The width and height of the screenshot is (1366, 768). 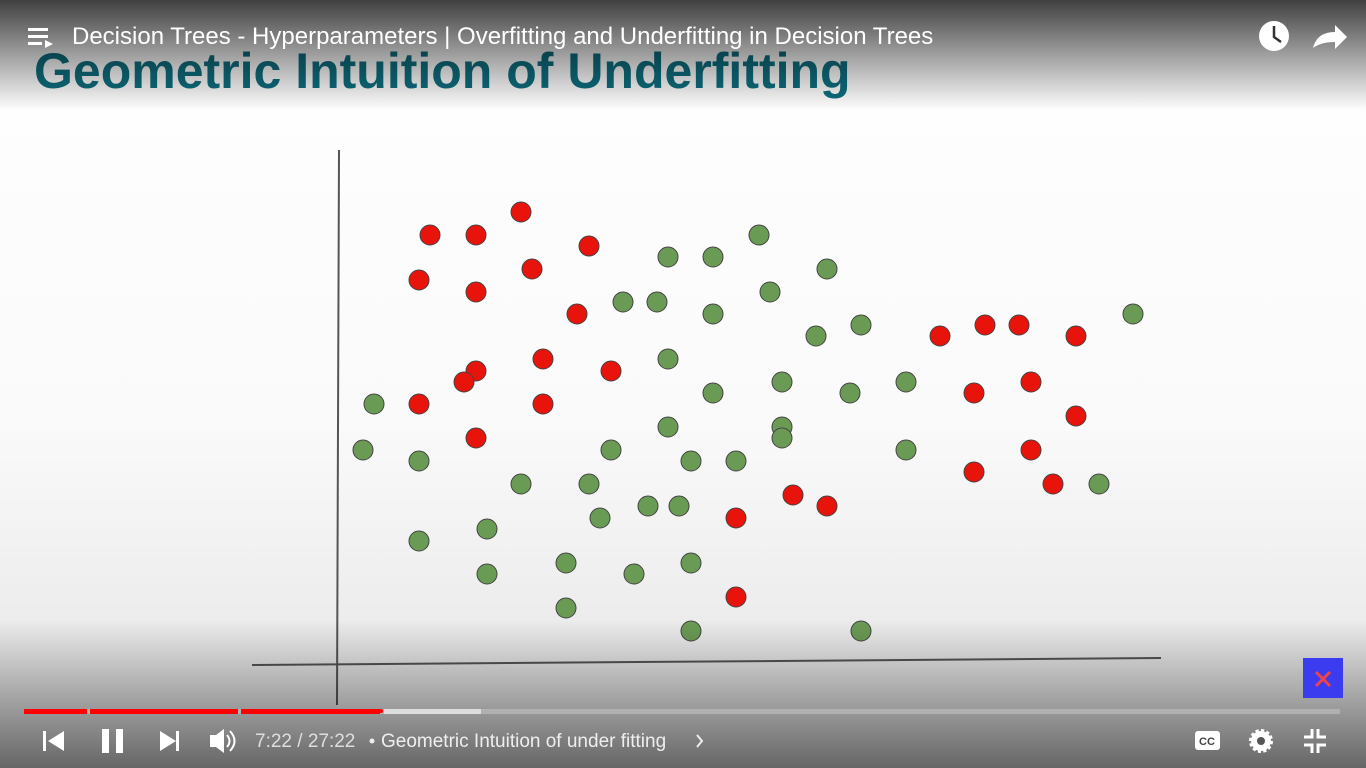 What do you see at coordinates (682, 711) in the screenshot?
I see `progress-track` at bounding box center [682, 711].